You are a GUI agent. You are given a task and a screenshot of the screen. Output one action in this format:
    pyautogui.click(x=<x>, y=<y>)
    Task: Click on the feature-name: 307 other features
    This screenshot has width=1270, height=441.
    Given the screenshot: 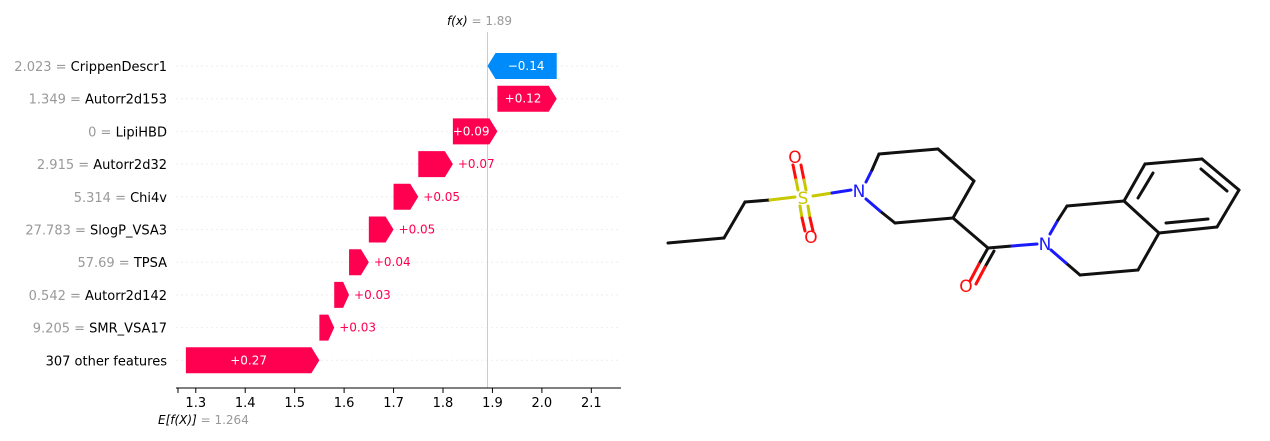 What is the action you would take?
    pyautogui.click(x=107, y=361)
    